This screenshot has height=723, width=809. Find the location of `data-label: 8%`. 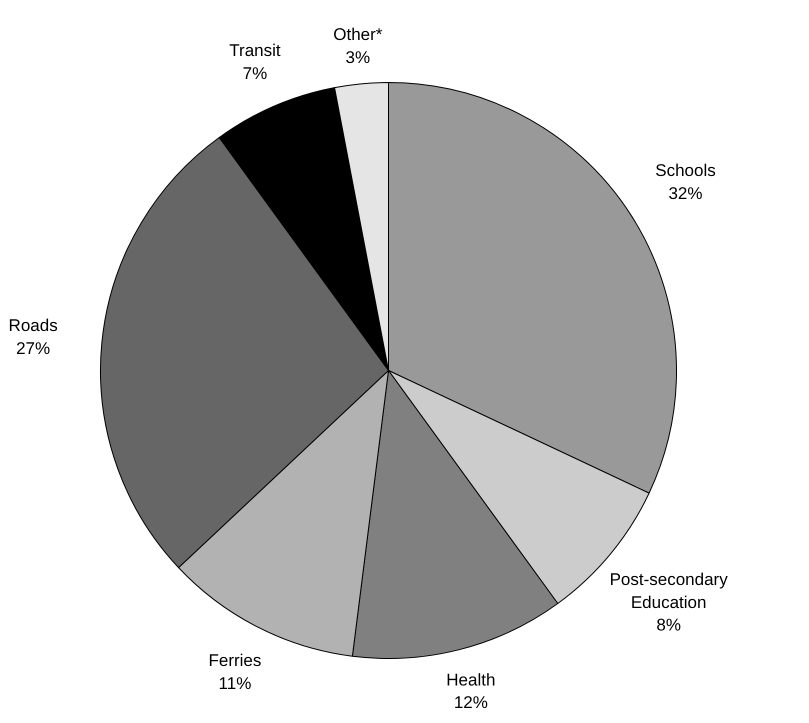

data-label: 8% is located at coordinates (668, 625).